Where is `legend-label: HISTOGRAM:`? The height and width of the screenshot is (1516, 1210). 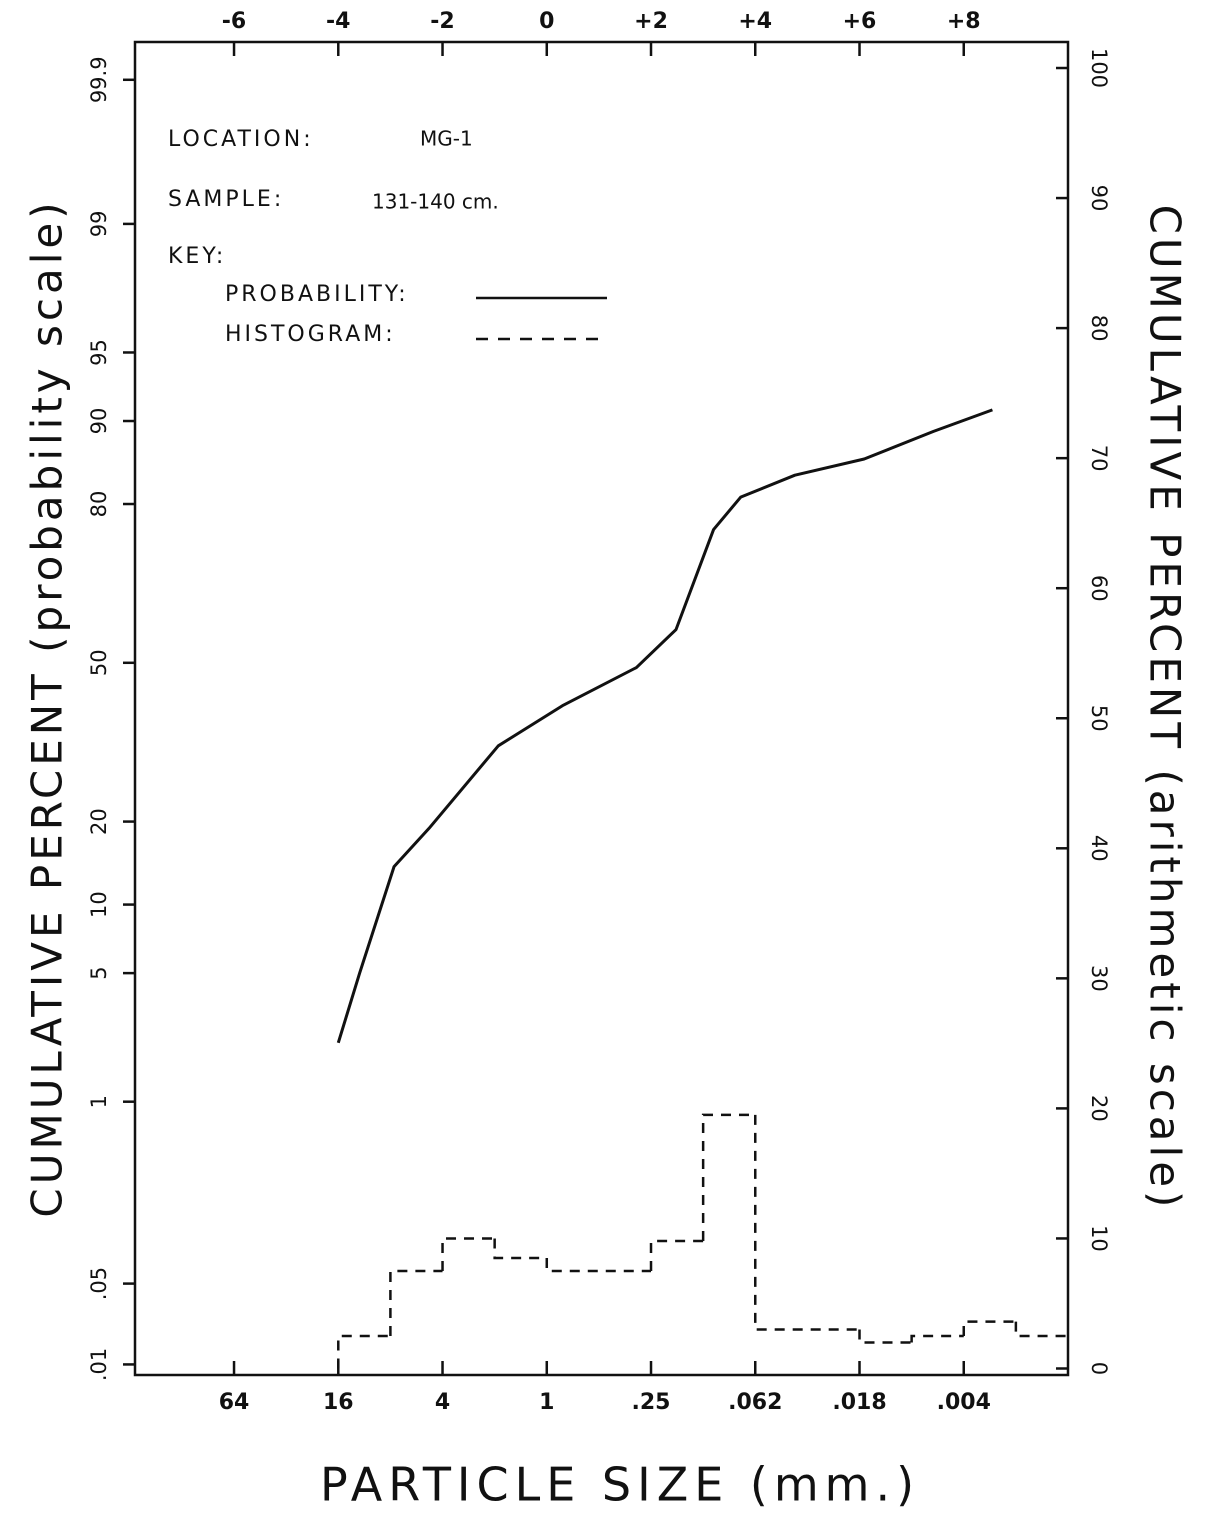
legend-label: HISTOGRAM: is located at coordinates (310, 334).